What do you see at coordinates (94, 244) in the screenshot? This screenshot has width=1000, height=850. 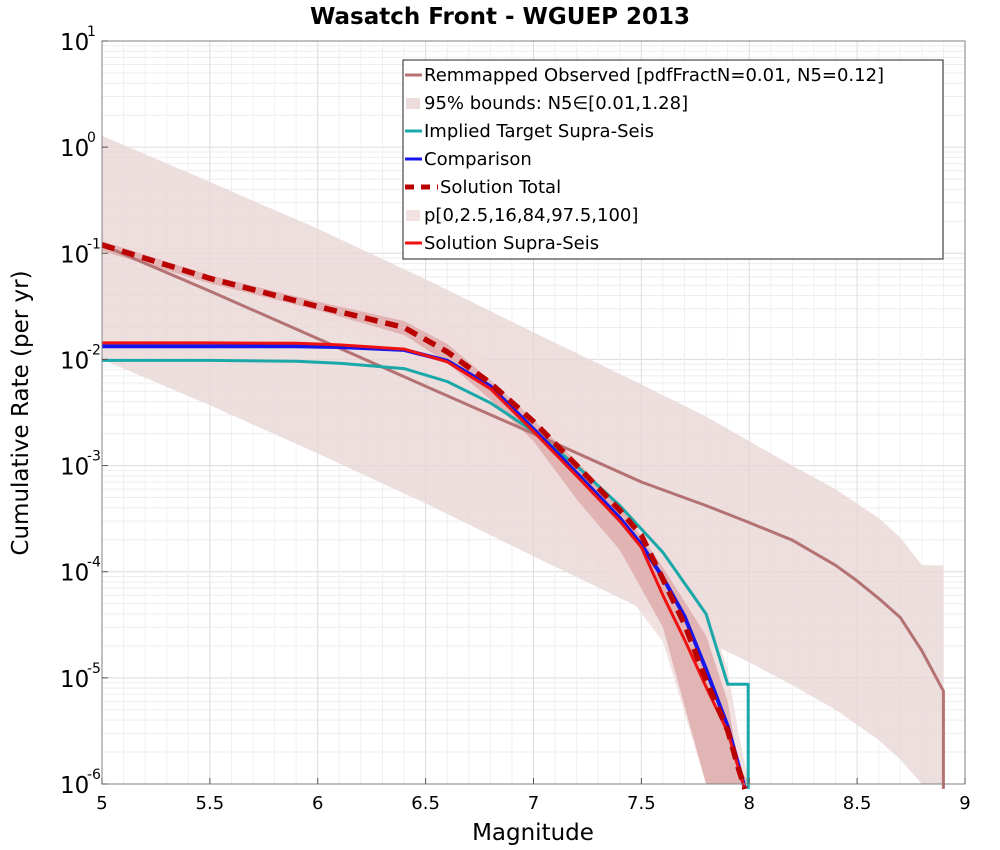 I see `y-tick-exponent: -1` at bounding box center [94, 244].